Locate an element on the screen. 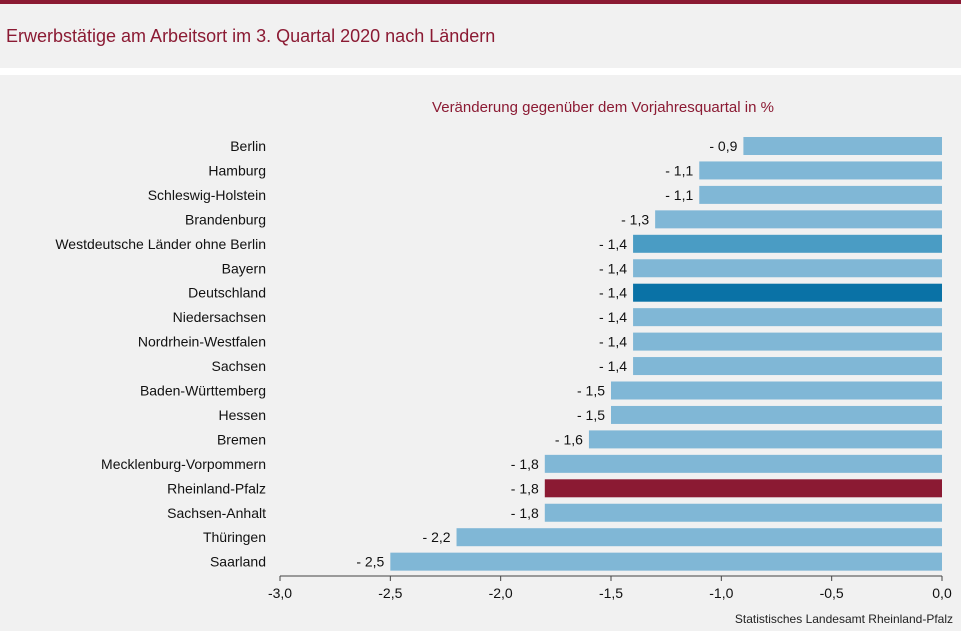 This screenshot has width=961, height=631. data-label: - 2,2 is located at coordinates (437, 537).